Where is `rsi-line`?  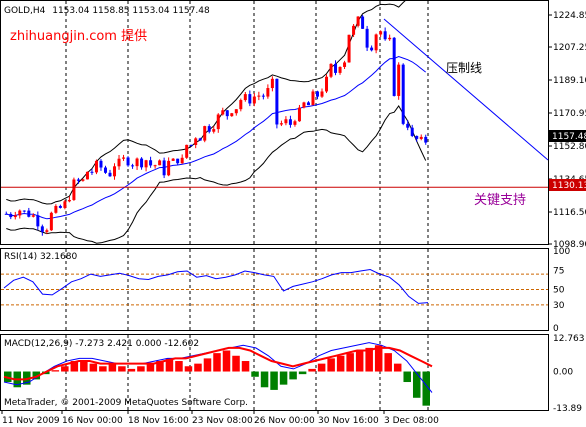
rsi-line is located at coordinates (216, 286).